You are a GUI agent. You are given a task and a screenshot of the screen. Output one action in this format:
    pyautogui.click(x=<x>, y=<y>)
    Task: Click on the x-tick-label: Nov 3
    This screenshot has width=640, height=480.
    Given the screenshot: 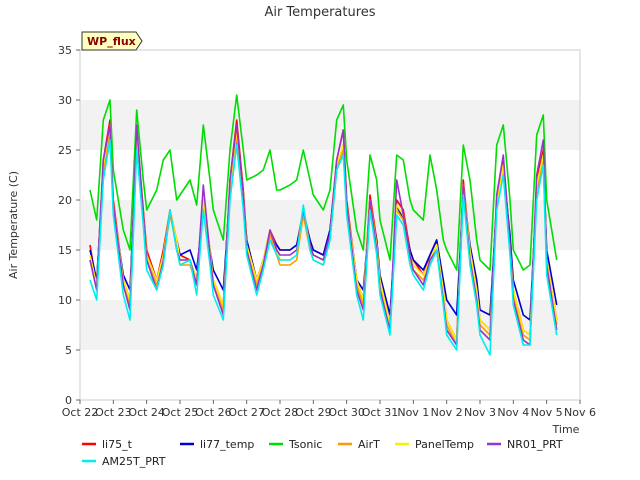 What is the action you would take?
    pyautogui.click(x=480, y=412)
    